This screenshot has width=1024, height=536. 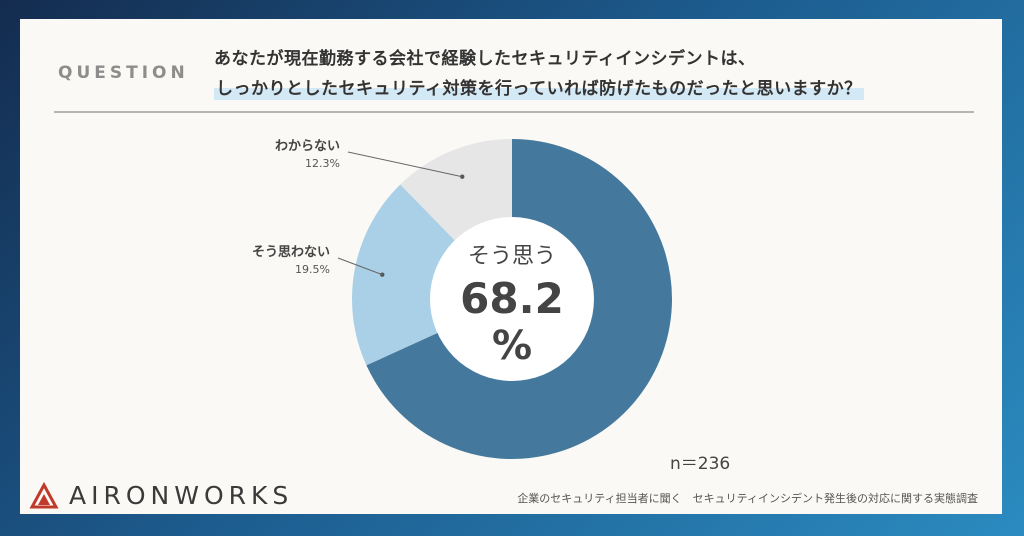 I want to click on question-label: QUESTION, so click(x=123, y=73).